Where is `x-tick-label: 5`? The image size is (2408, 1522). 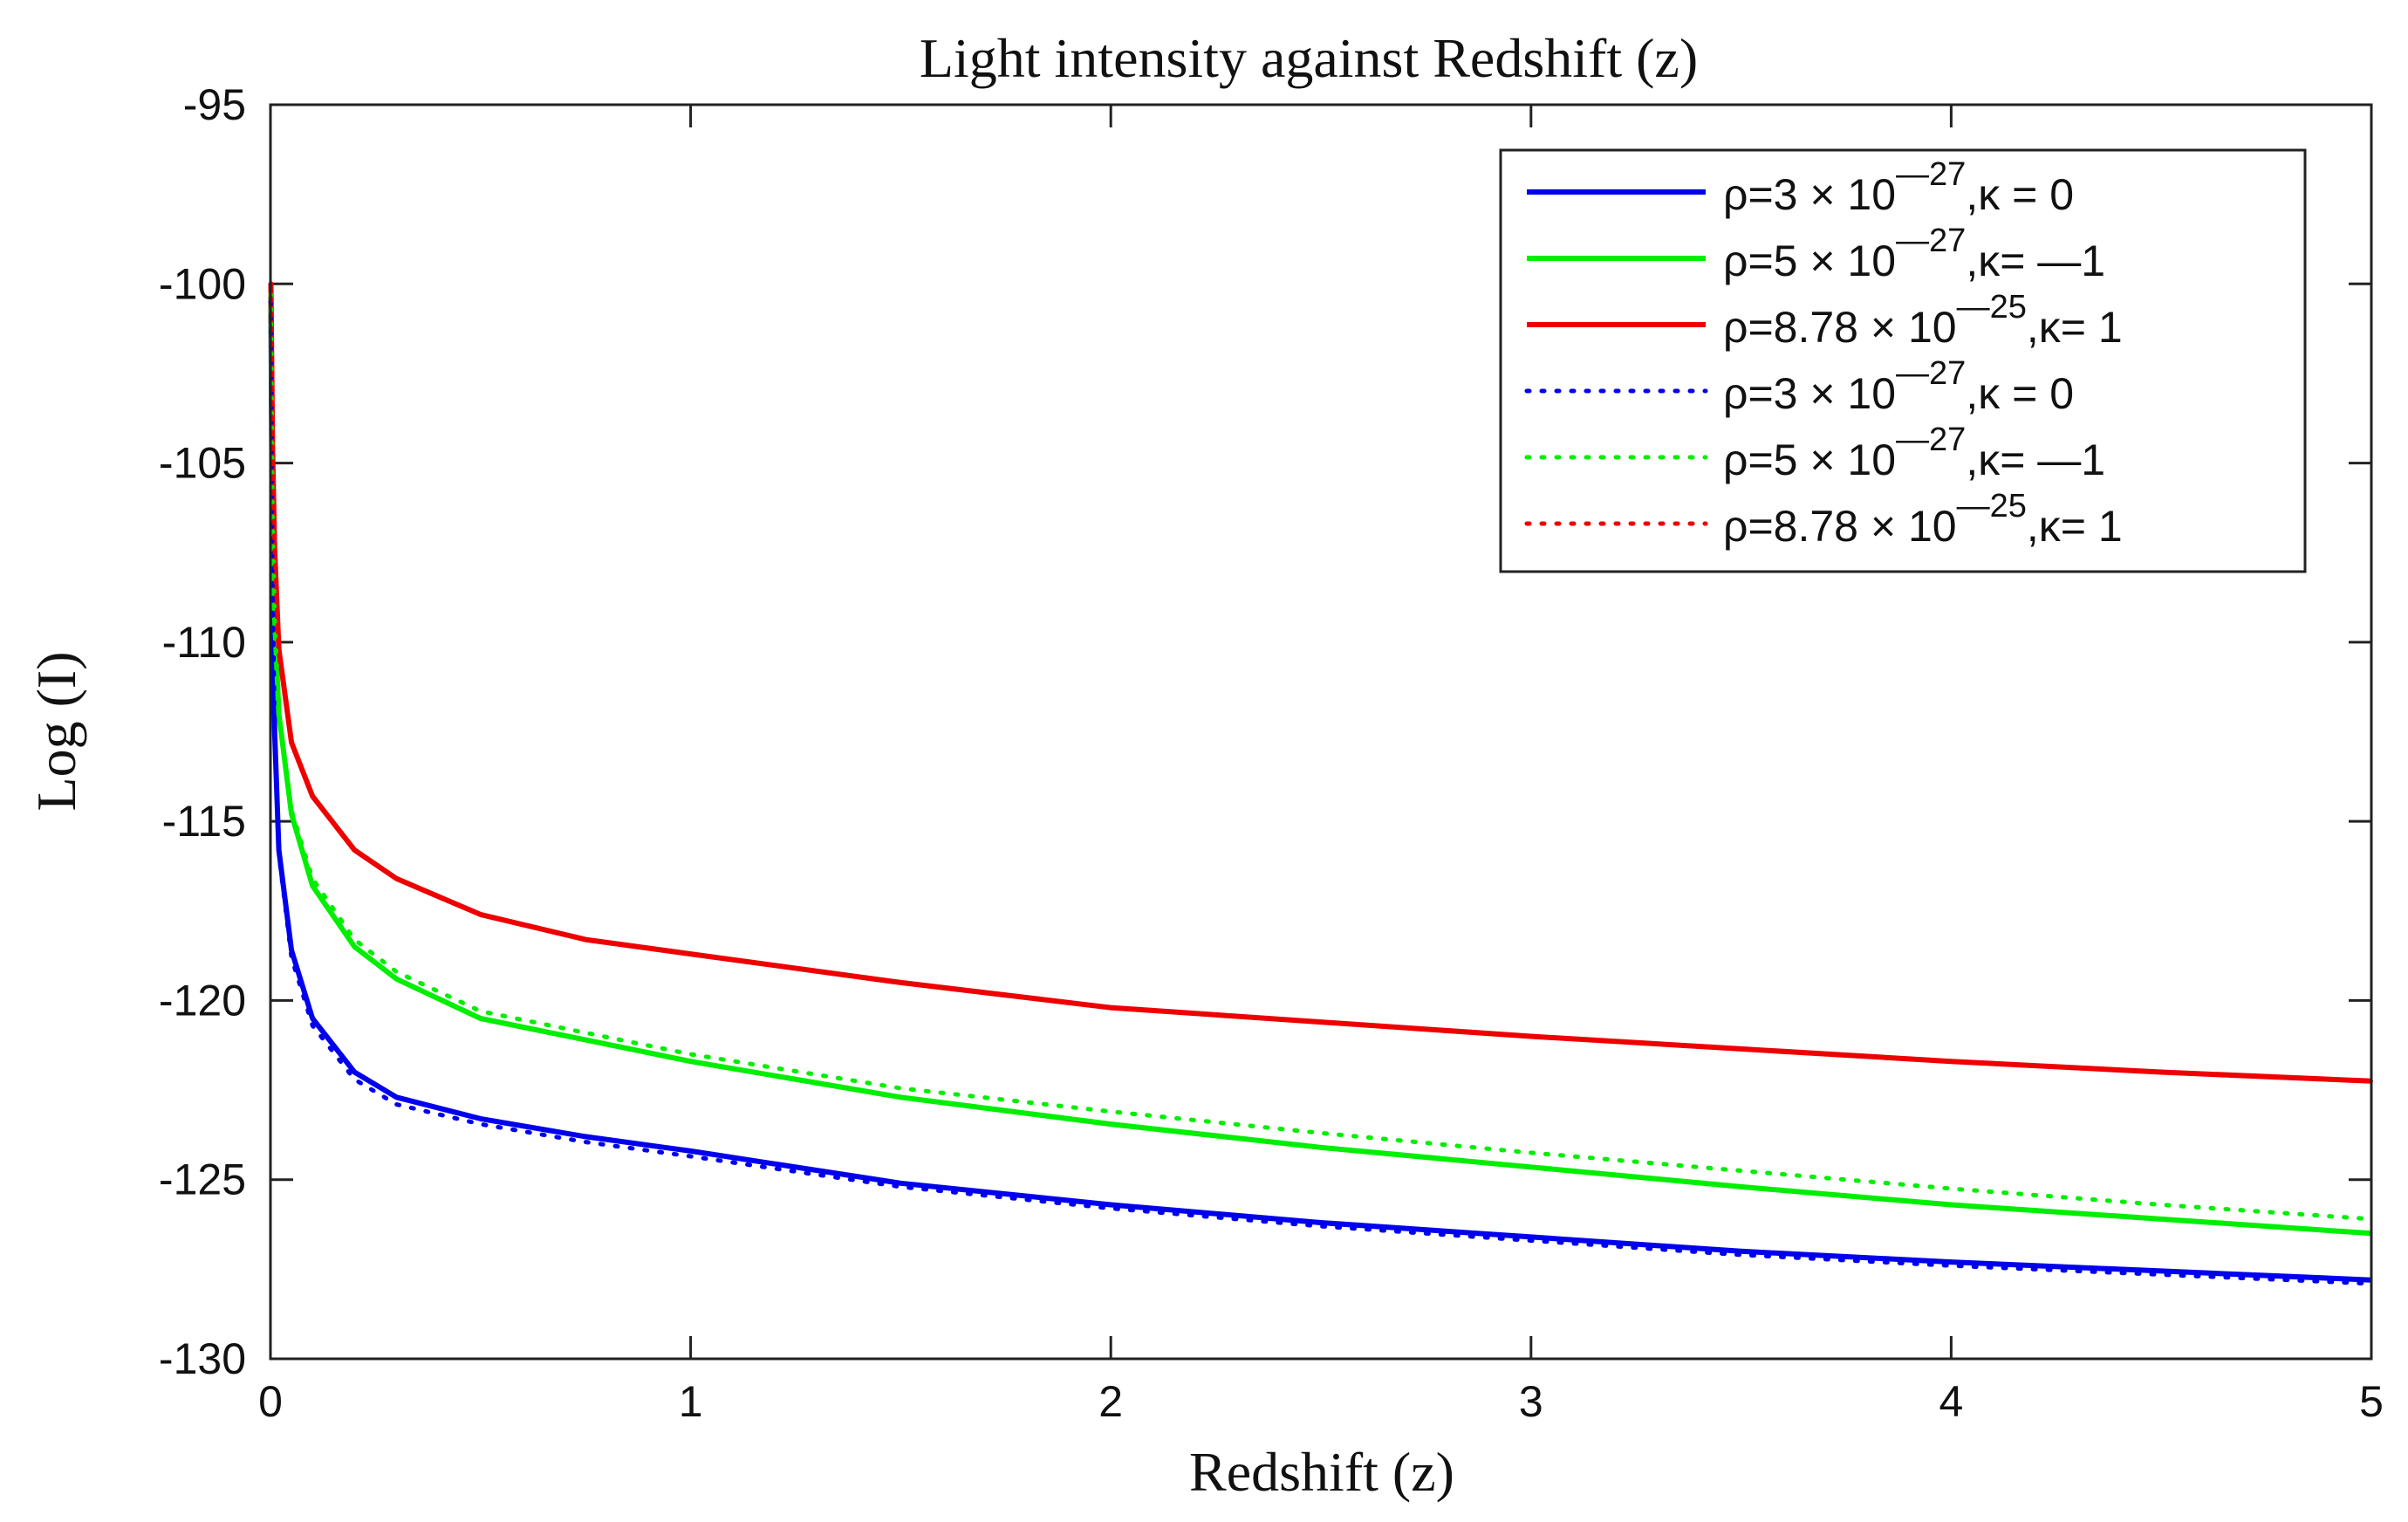
x-tick-label: 5 is located at coordinates (2372, 1401).